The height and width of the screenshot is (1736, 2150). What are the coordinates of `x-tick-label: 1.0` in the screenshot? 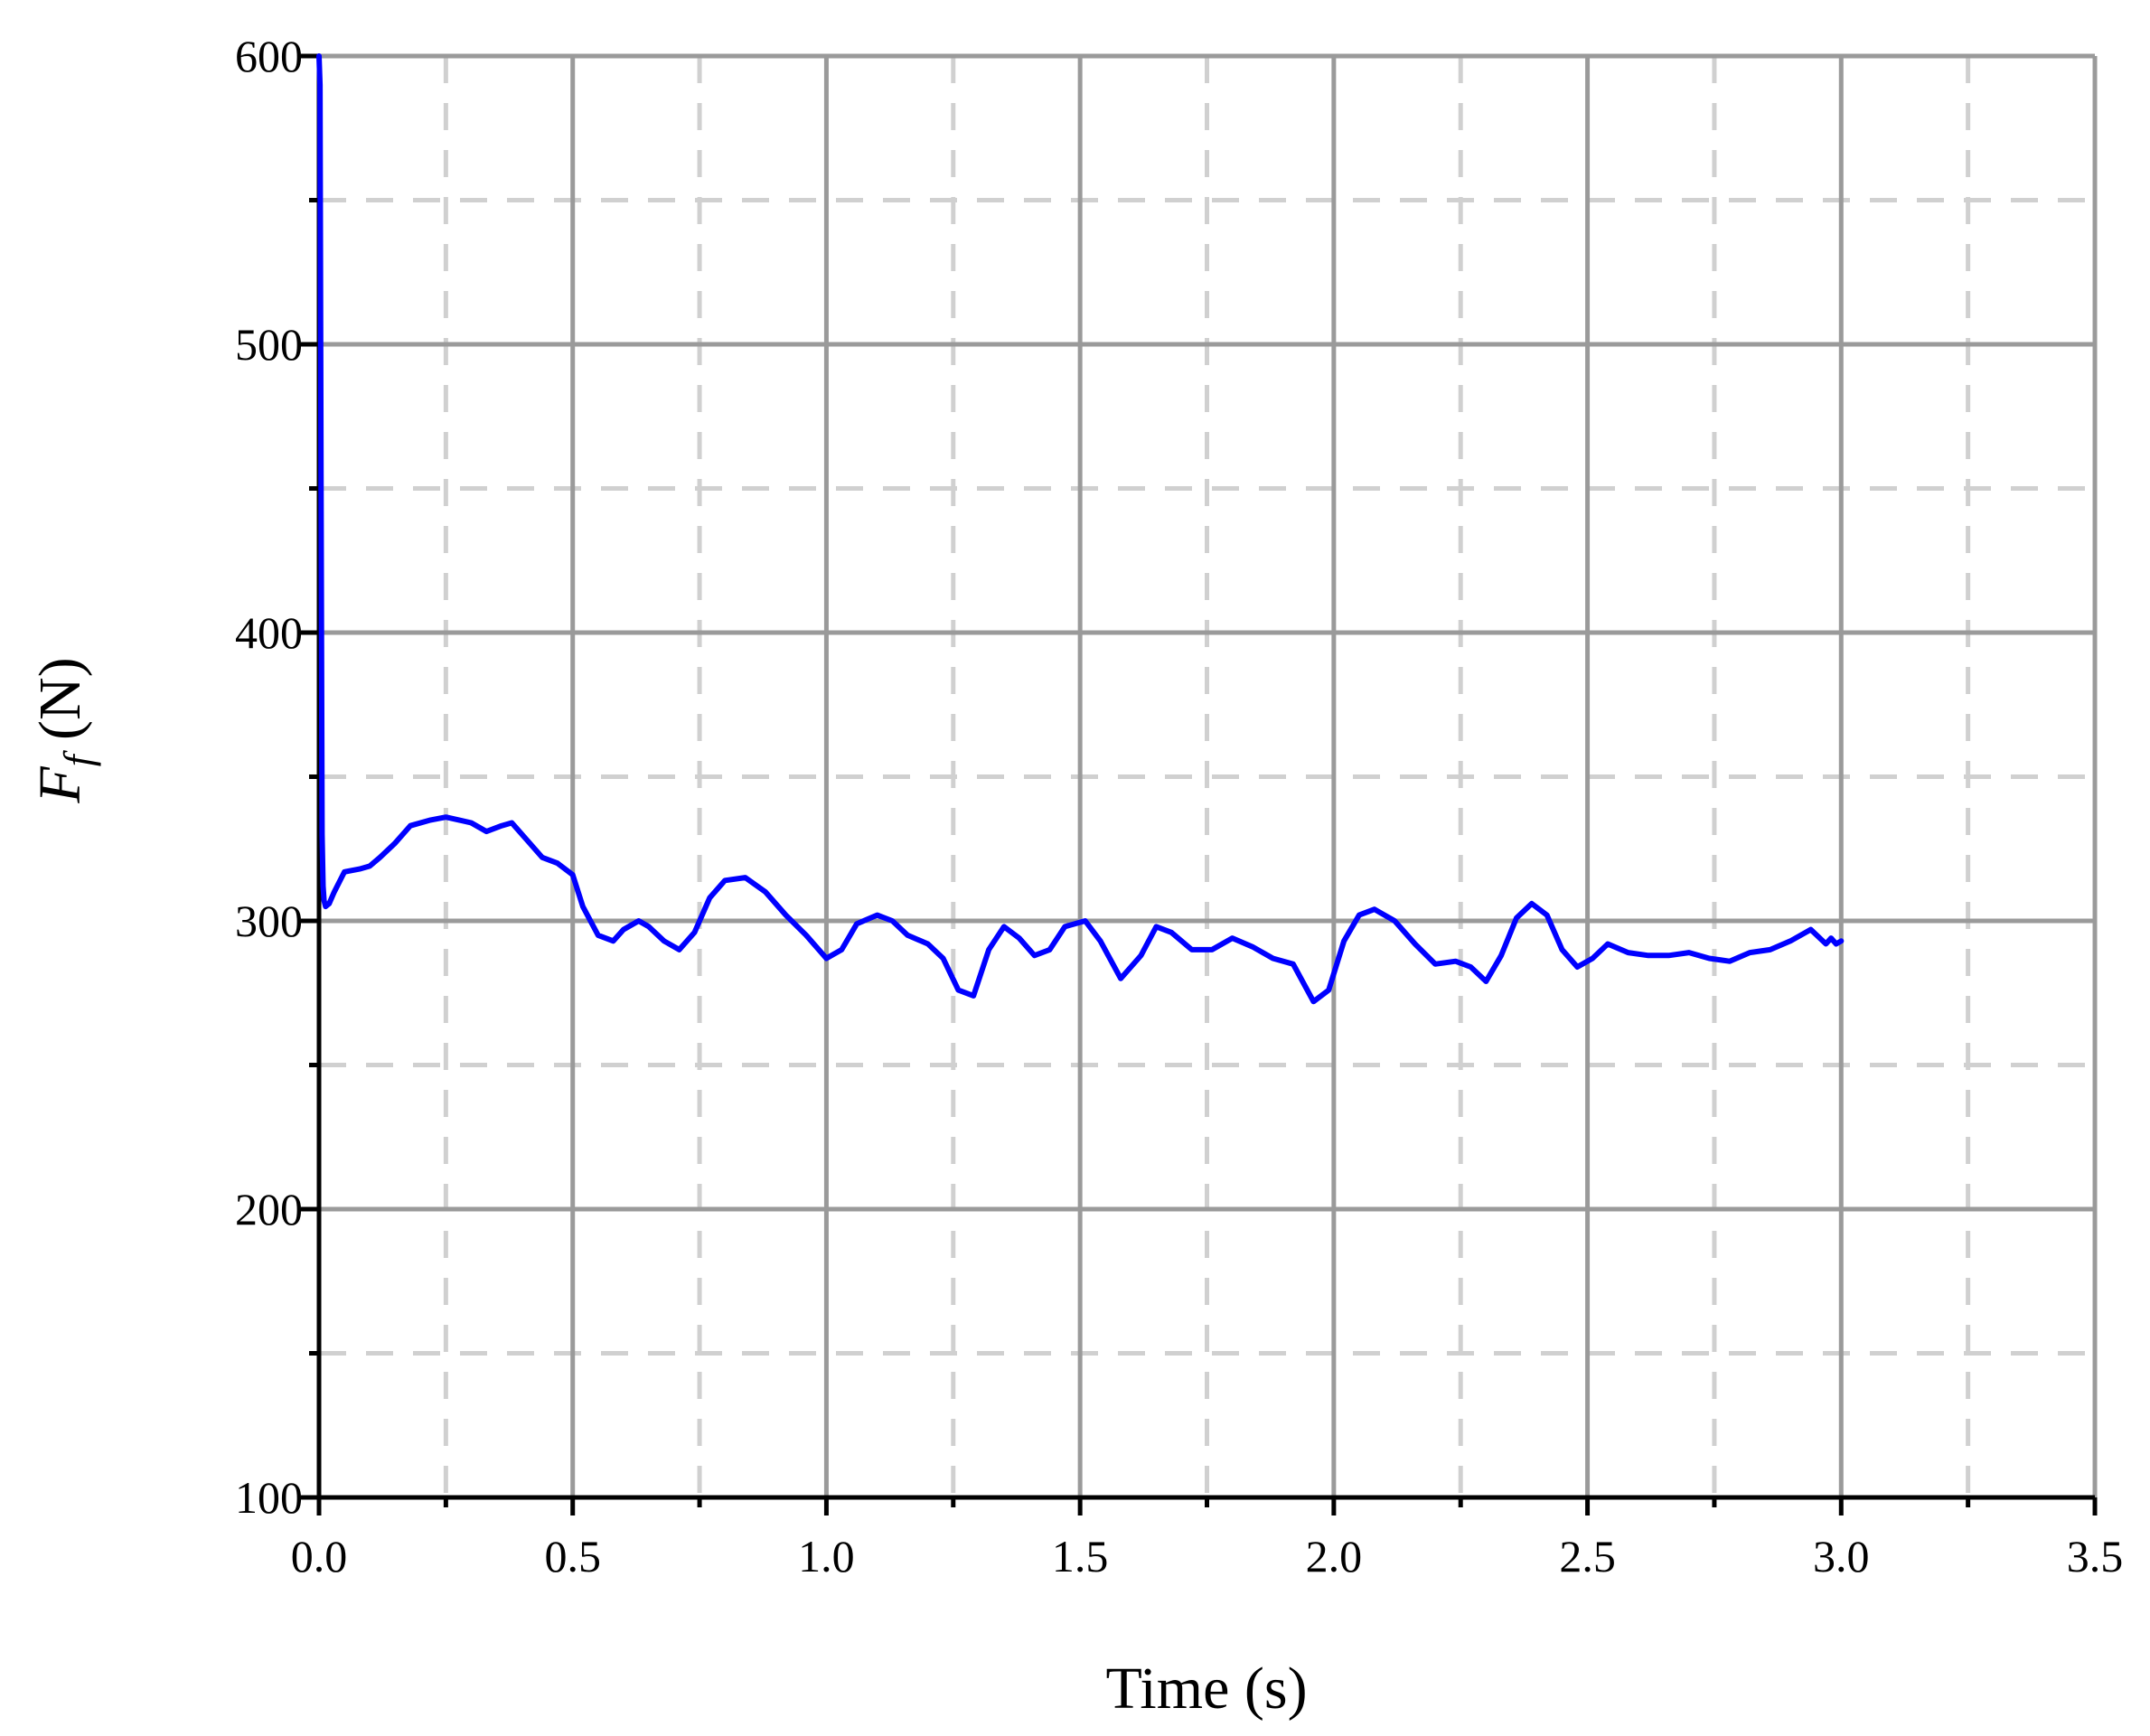 It's located at (826, 1556).